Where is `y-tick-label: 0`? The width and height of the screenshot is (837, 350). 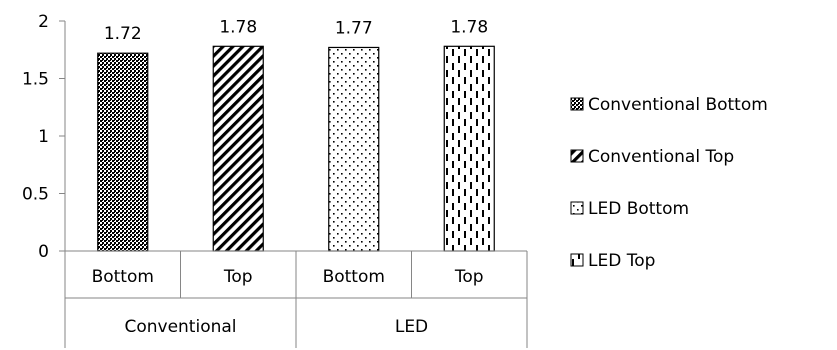 y-tick-label: 0 is located at coordinates (43, 252).